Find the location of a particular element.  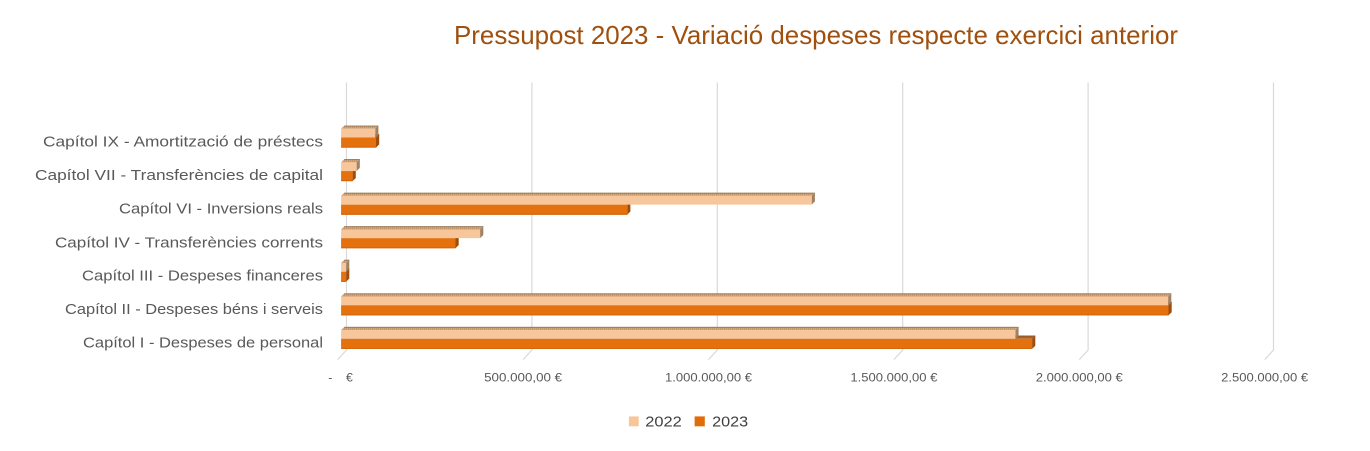

svg-text: Capítol VI - Inversions reals is located at coordinates (221, 209).